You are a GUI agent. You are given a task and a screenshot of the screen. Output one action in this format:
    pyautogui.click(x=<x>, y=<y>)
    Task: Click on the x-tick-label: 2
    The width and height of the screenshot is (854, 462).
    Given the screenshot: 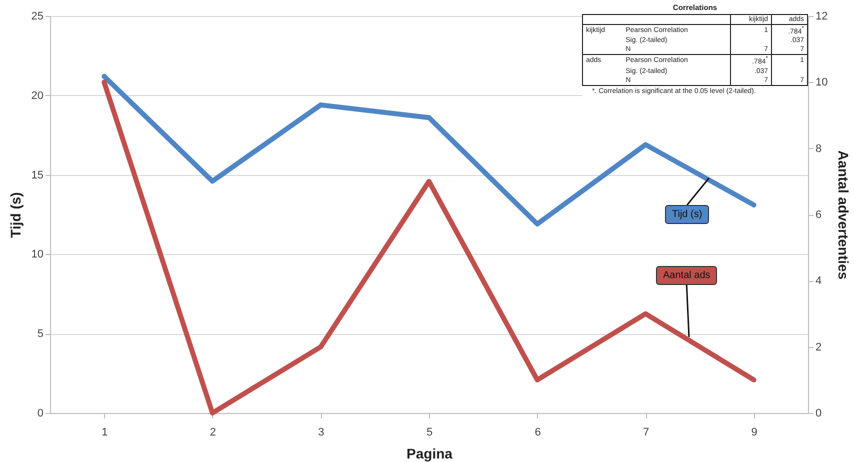 What is the action you would take?
    pyautogui.click(x=213, y=432)
    